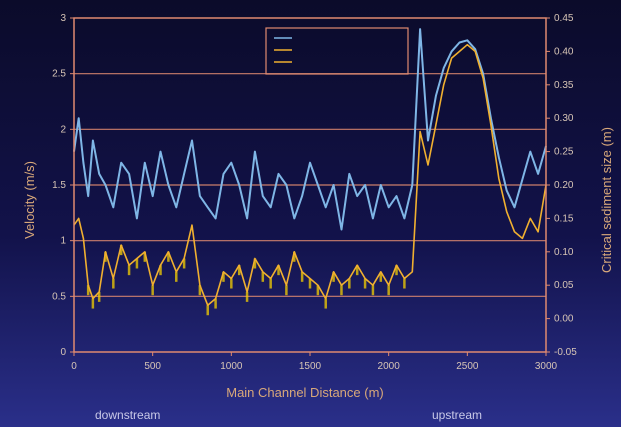 The image size is (621, 427). What do you see at coordinates (389, 366) in the screenshot?
I see `x-tick-label-4: 2000` at bounding box center [389, 366].